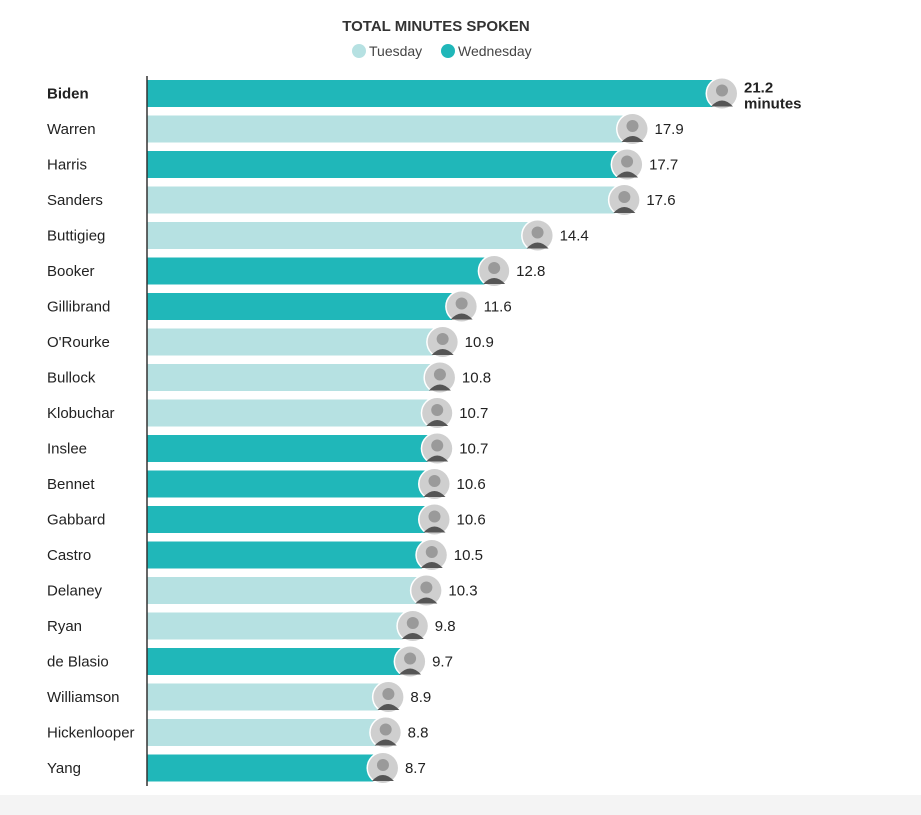 Image resolution: width=921 pixels, height=815 pixels. I want to click on bar-row-hickenlooper: Hickenlooper 8.8, so click(238, 732).